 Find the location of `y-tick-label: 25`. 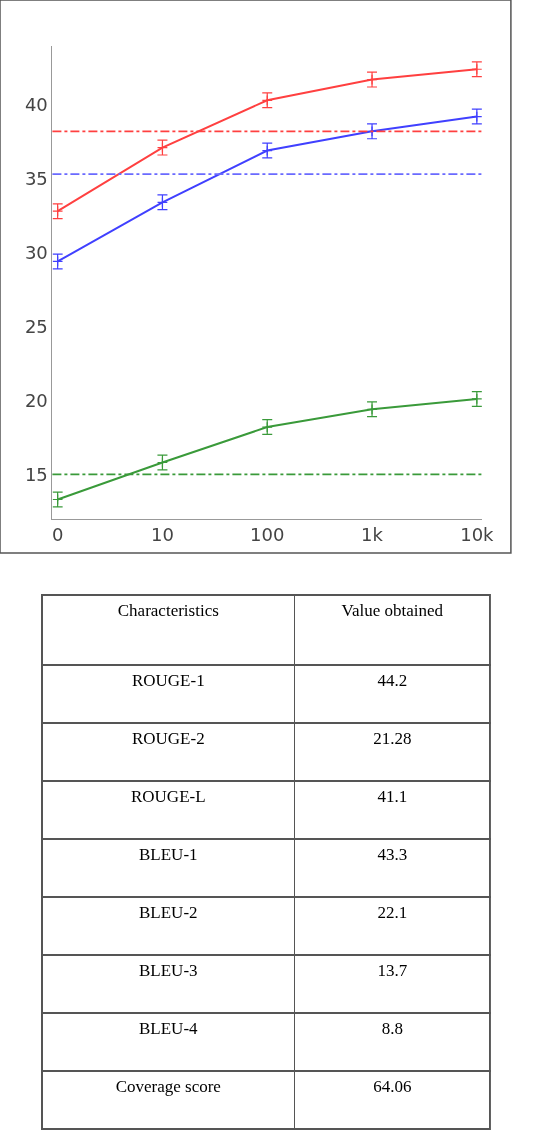

y-tick-label: 25 is located at coordinates (36, 326).